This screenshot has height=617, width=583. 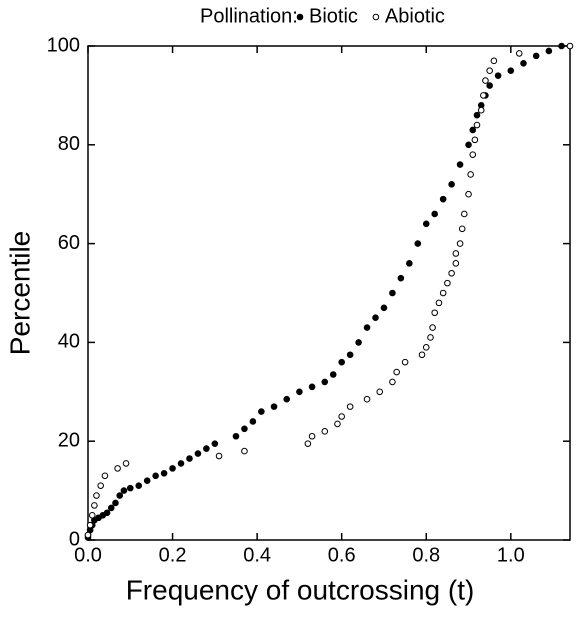 What do you see at coordinates (74, 539) in the screenshot?
I see `y-tick-label: 0` at bounding box center [74, 539].